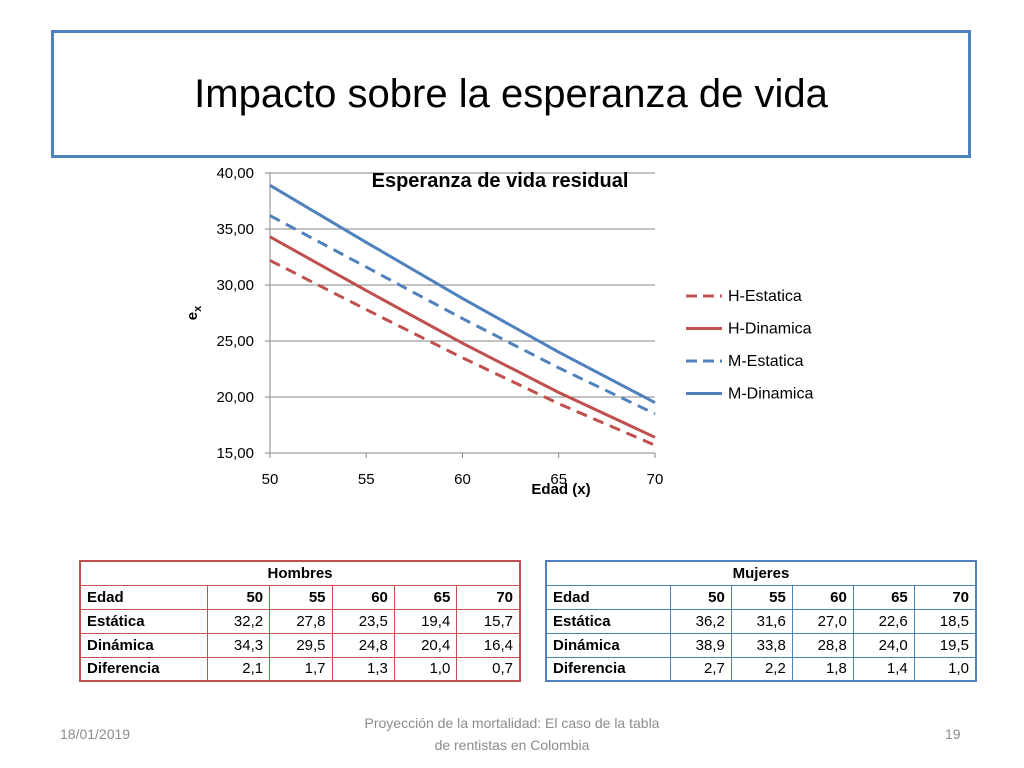 The height and width of the screenshot is (768, 1024). What do you see at coordinates (822, 621) in the screenshot?
I see `table-cell: 27,0` at bounding box center [822, 621].